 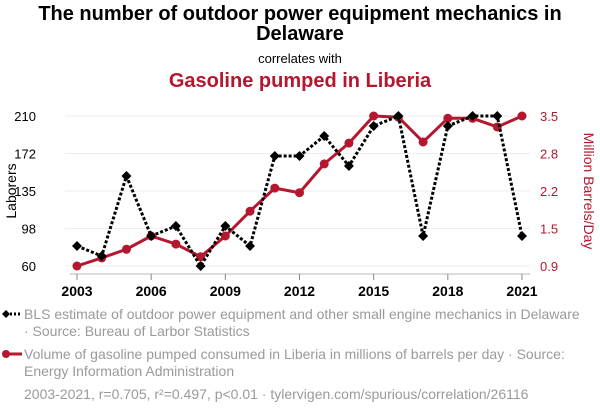 I want to click on y-tick-label-right: 2.8, so click(x=549, y=154).